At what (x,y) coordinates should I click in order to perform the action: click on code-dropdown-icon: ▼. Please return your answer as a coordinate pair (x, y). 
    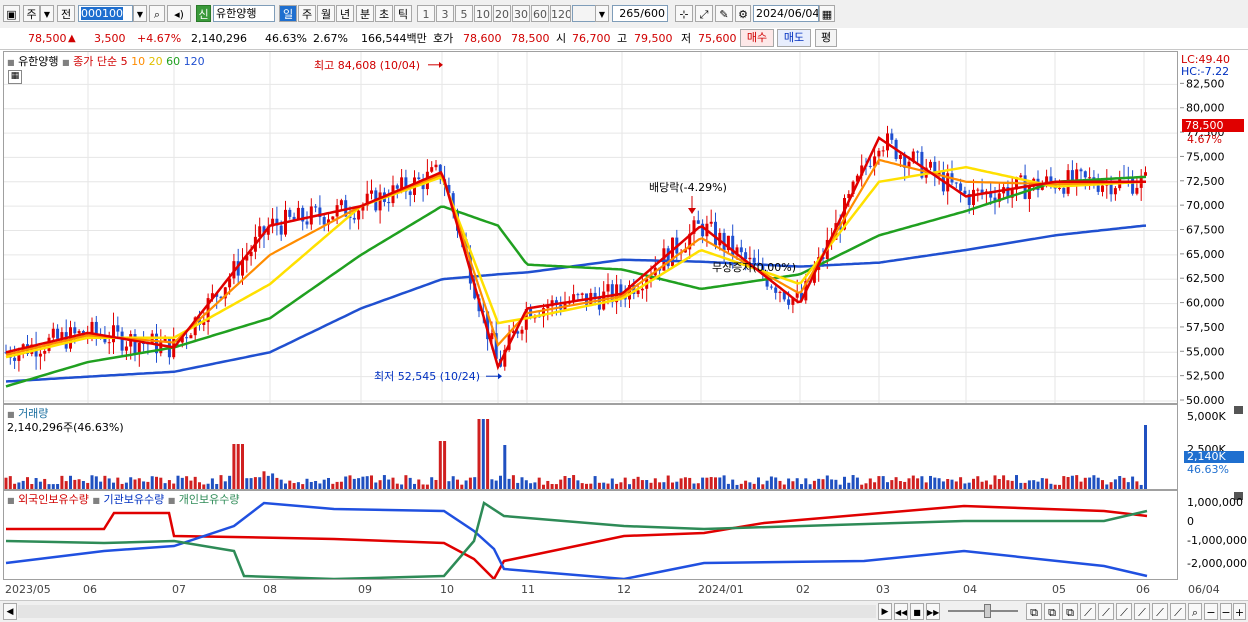
    Looking at the image, I should click on (140, 13).